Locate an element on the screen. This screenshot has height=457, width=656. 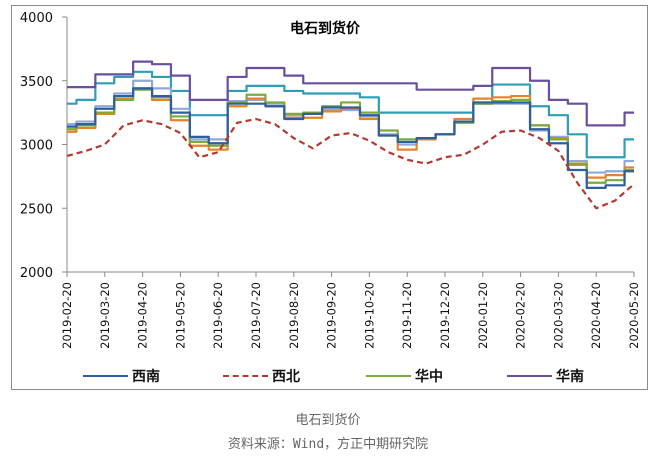
y-tick-label: 4000 is located at coordinates (36, 18).